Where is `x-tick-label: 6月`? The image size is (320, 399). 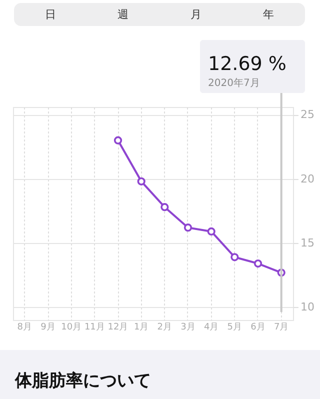
x-tick-label: 6月 is located at coordinates (258, 327).